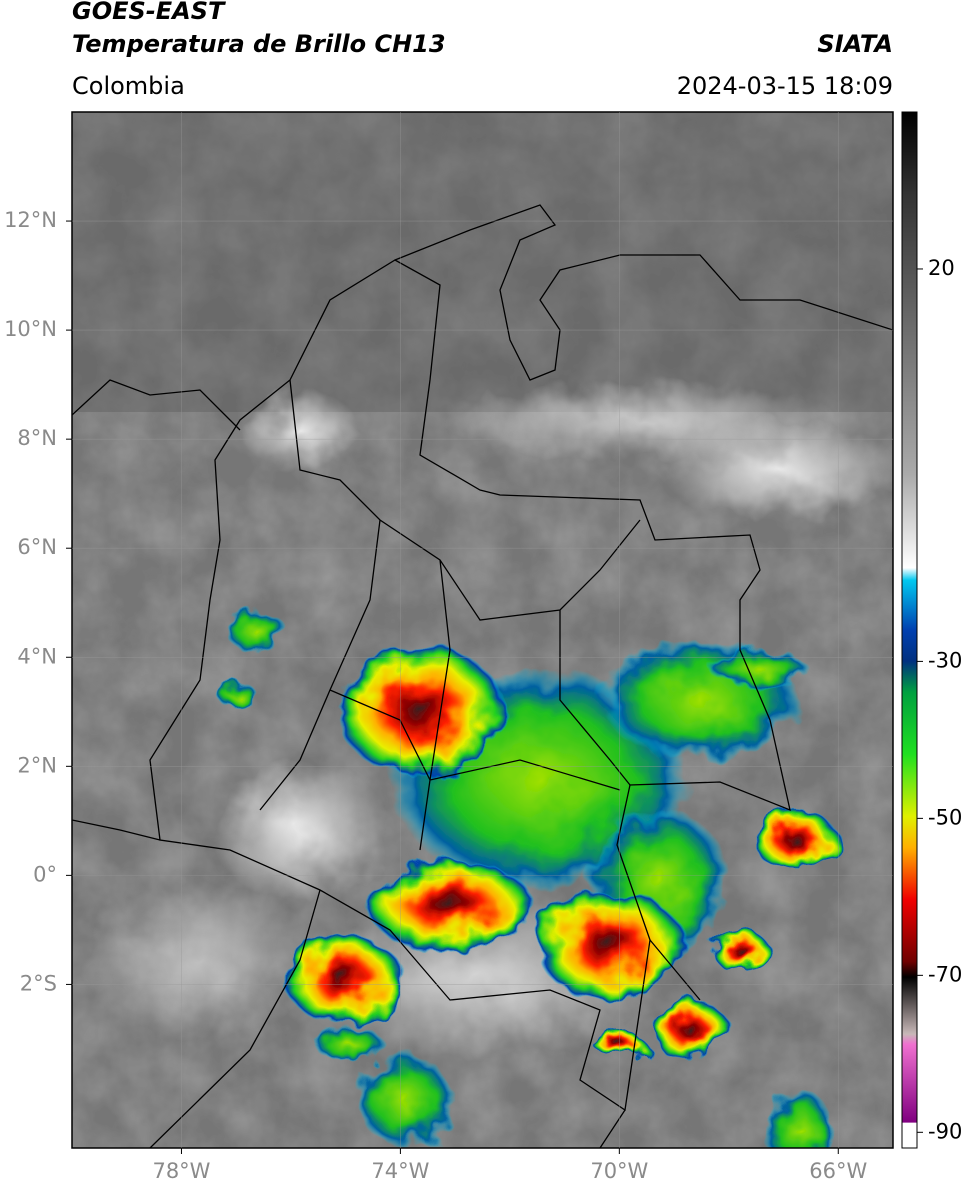 The width and height of the screenshot is (966, 1190). Describe the element at coordinates (181, 1171) in the screenshot. I see `lon-tick-label: 78°W` at that location.